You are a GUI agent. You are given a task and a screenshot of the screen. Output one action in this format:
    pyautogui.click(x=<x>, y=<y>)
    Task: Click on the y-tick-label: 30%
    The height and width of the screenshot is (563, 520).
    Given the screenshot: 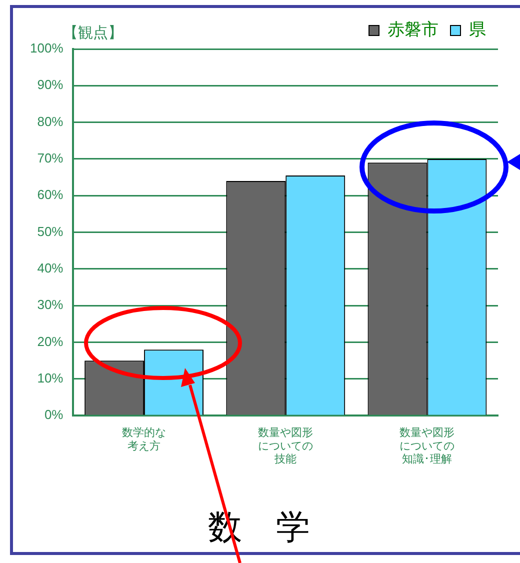 What is the action you would take?
    pyautogui.click(x=50, y=304)
    